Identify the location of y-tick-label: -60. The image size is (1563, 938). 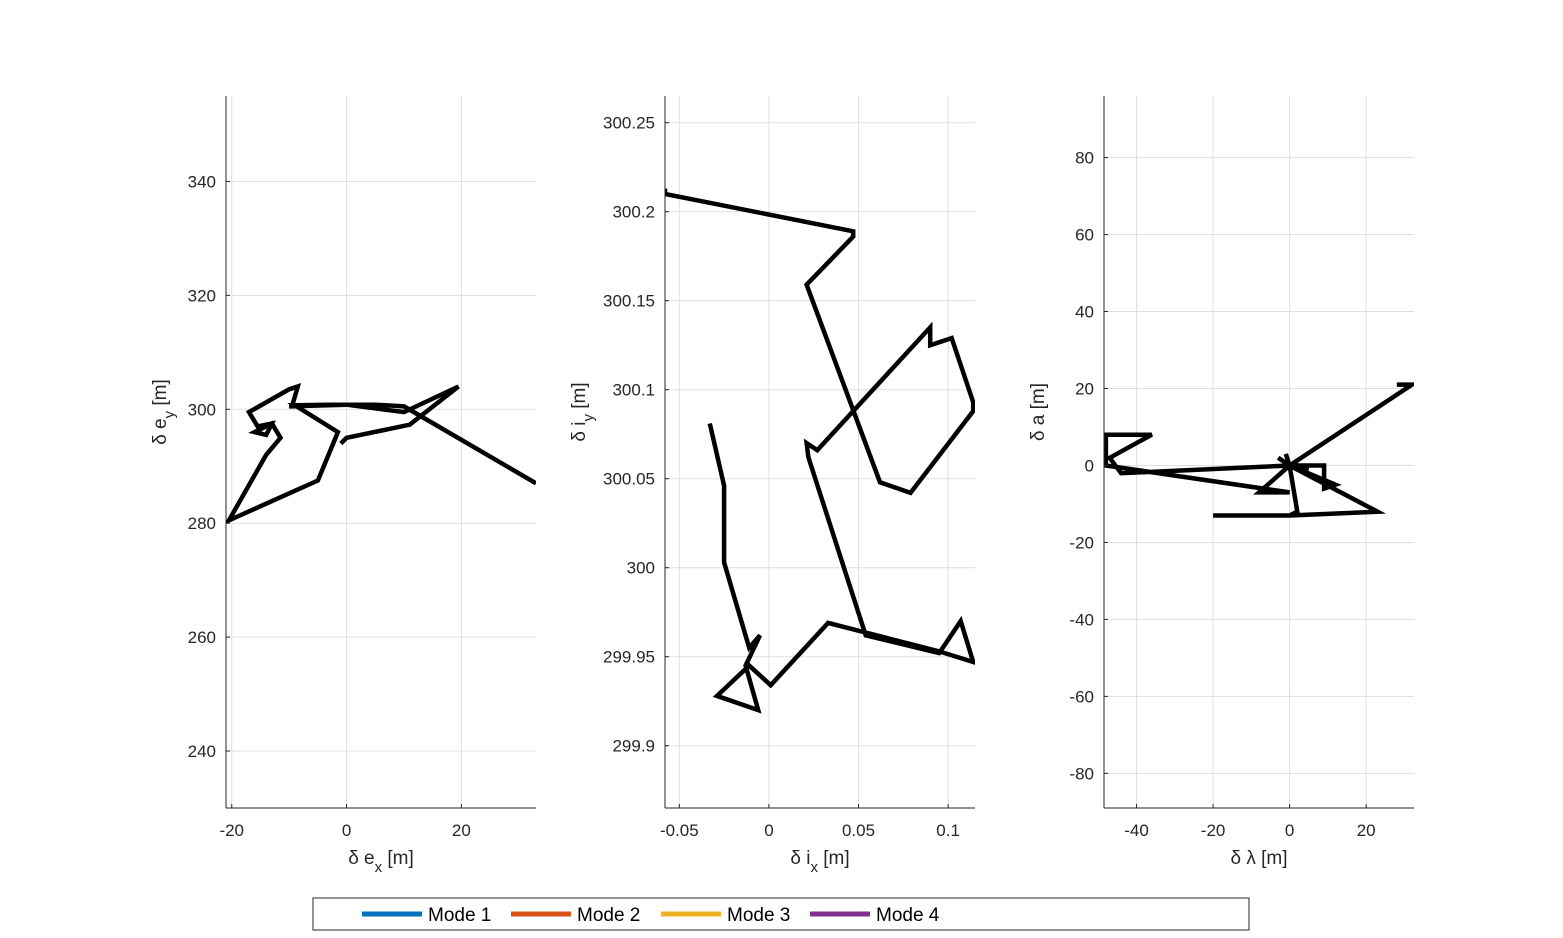
(1081, 696).